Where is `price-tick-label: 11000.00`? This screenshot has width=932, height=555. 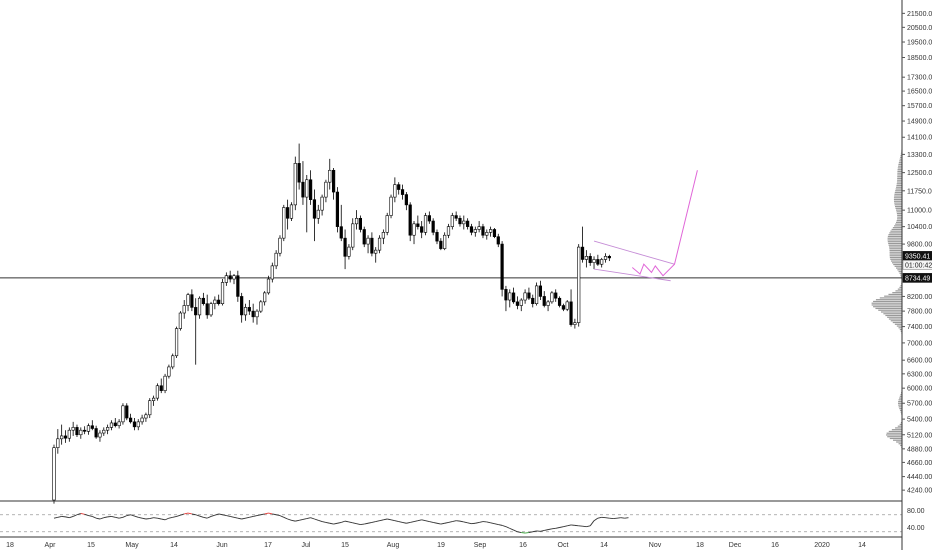 price-tick-label: 11000.00 is located at coordinates (919, 211).